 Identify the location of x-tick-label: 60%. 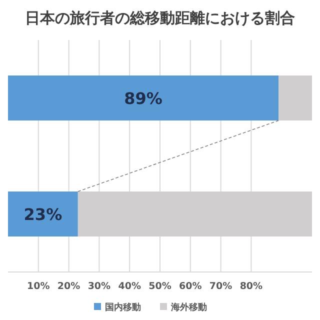
(190, 286).